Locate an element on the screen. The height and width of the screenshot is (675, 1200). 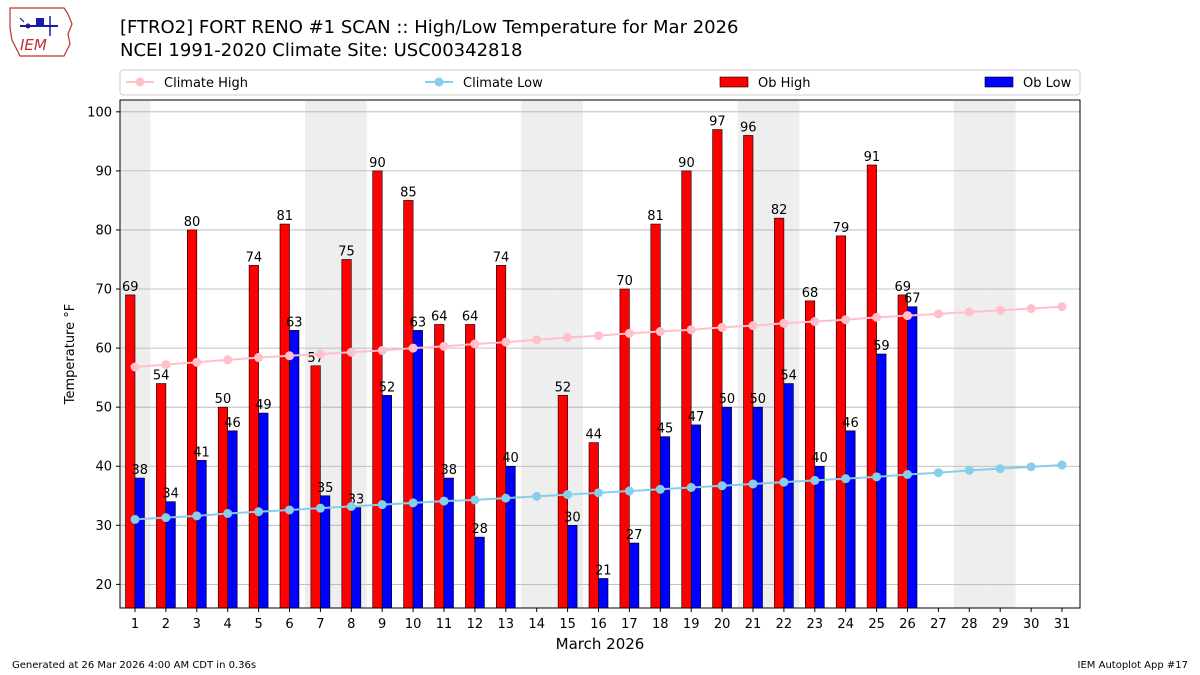
ob-low-label-18: 45 is located at coordinates (665, 429).